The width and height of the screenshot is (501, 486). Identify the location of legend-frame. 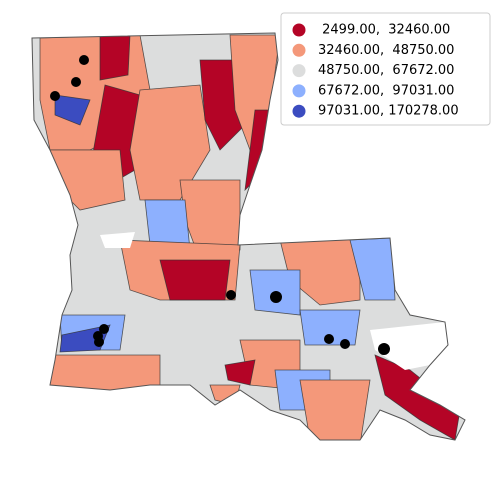
(385, 69).